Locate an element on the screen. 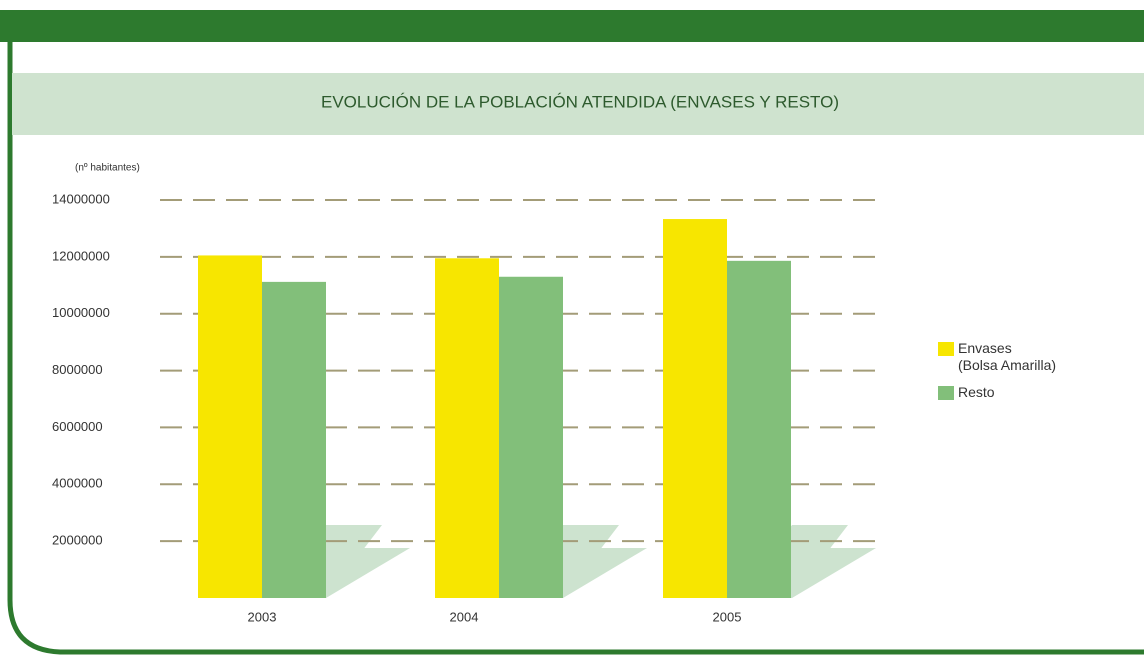 The height and width of the screenshot is (655, 1144). y-tick-label: 8000000 is located at coordinates (77, 369).